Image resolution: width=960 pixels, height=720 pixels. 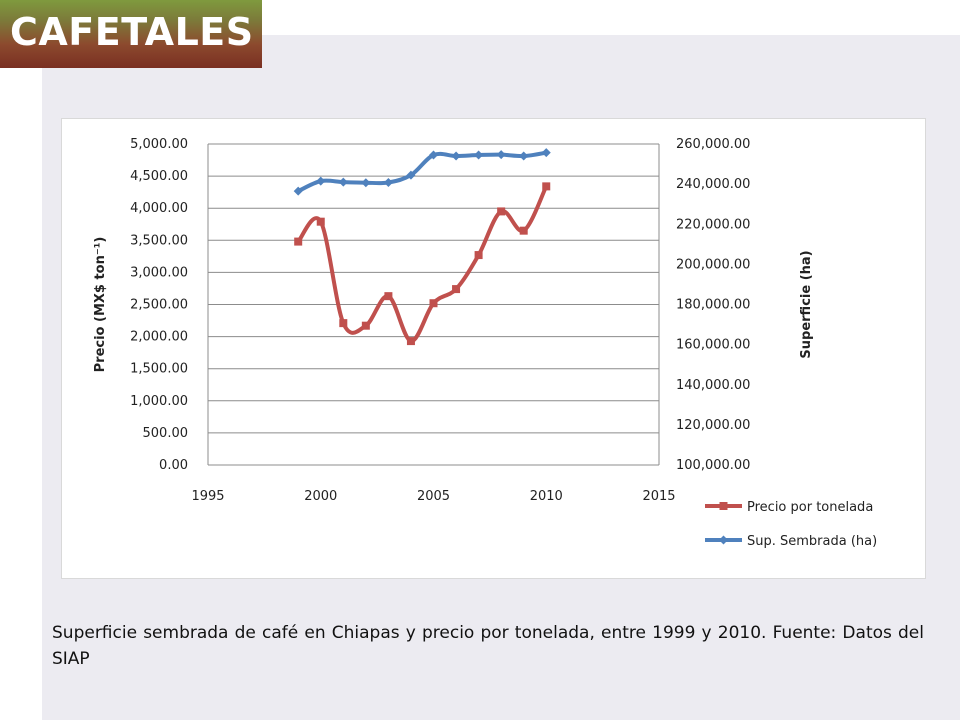 I want to click on left-axis-tick-label: 500.00, so click(x=166, y=433).